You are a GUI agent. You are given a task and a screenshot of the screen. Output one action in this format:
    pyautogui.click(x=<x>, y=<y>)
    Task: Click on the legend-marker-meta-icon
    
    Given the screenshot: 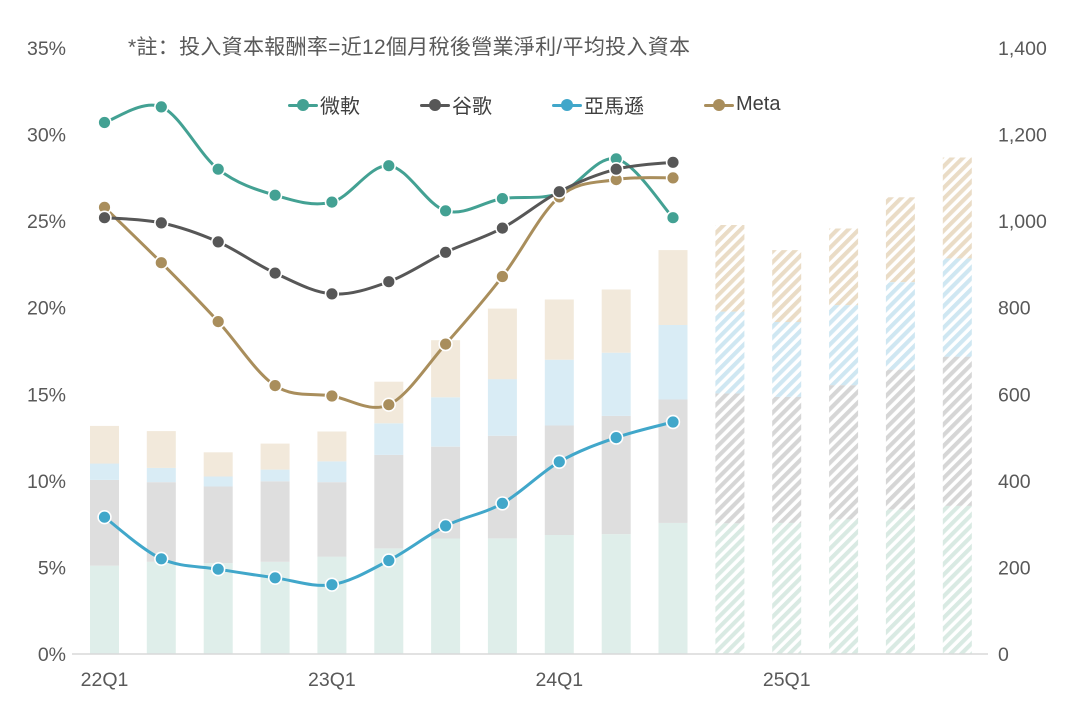 What is the action you would take?
    pyautogui.click(x=719, y=104)
    